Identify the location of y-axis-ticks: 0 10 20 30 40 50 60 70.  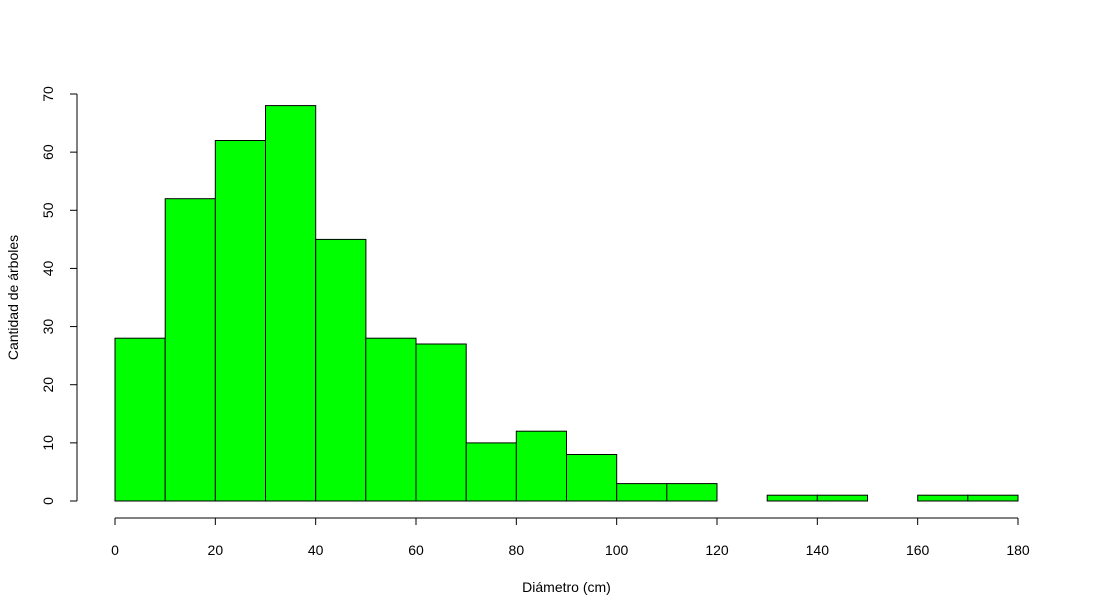
(58, 295).